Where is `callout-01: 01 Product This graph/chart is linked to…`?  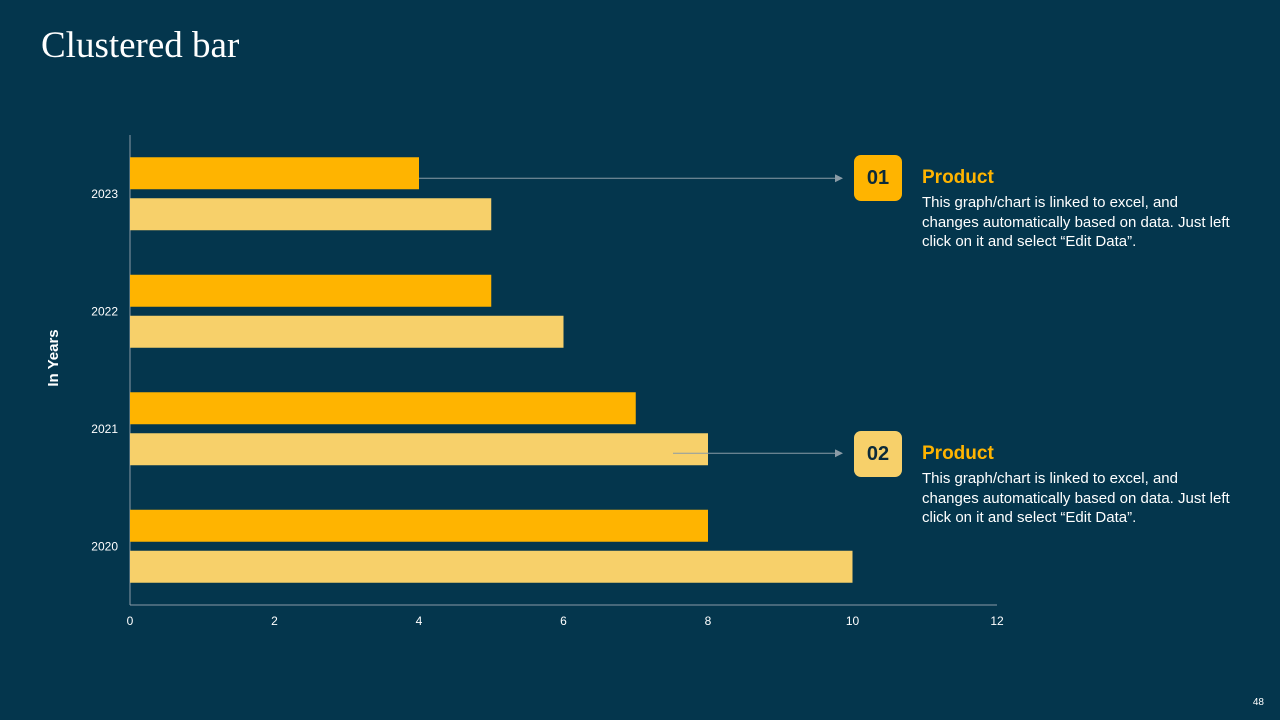 callout-01: 01 Product This graph/chart is linked to… is located at coordinates (1044, 205).